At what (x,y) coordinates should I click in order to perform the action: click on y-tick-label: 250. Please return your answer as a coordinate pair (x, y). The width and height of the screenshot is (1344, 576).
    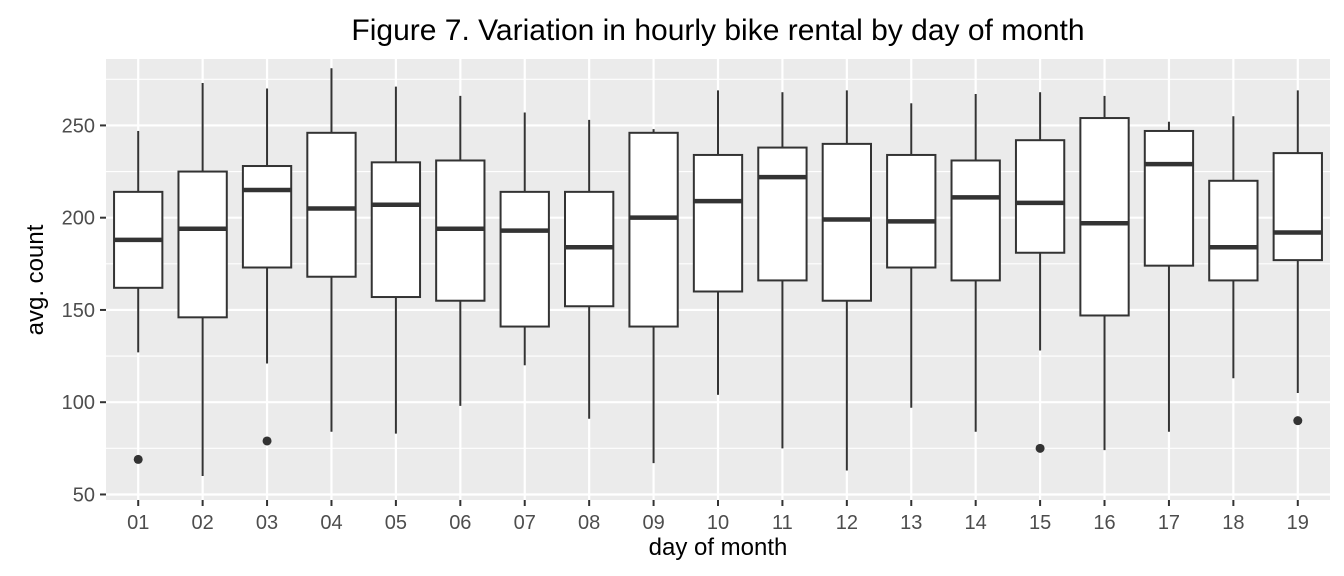
    Looking at the image, I should click on (78, 126).